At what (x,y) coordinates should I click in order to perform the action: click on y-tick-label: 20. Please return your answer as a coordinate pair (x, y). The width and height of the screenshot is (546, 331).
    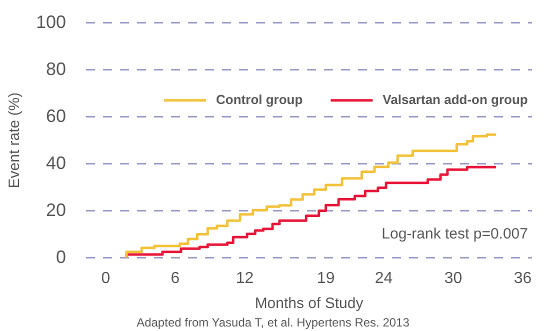
    Looking at the image, I should click on (56, 210).